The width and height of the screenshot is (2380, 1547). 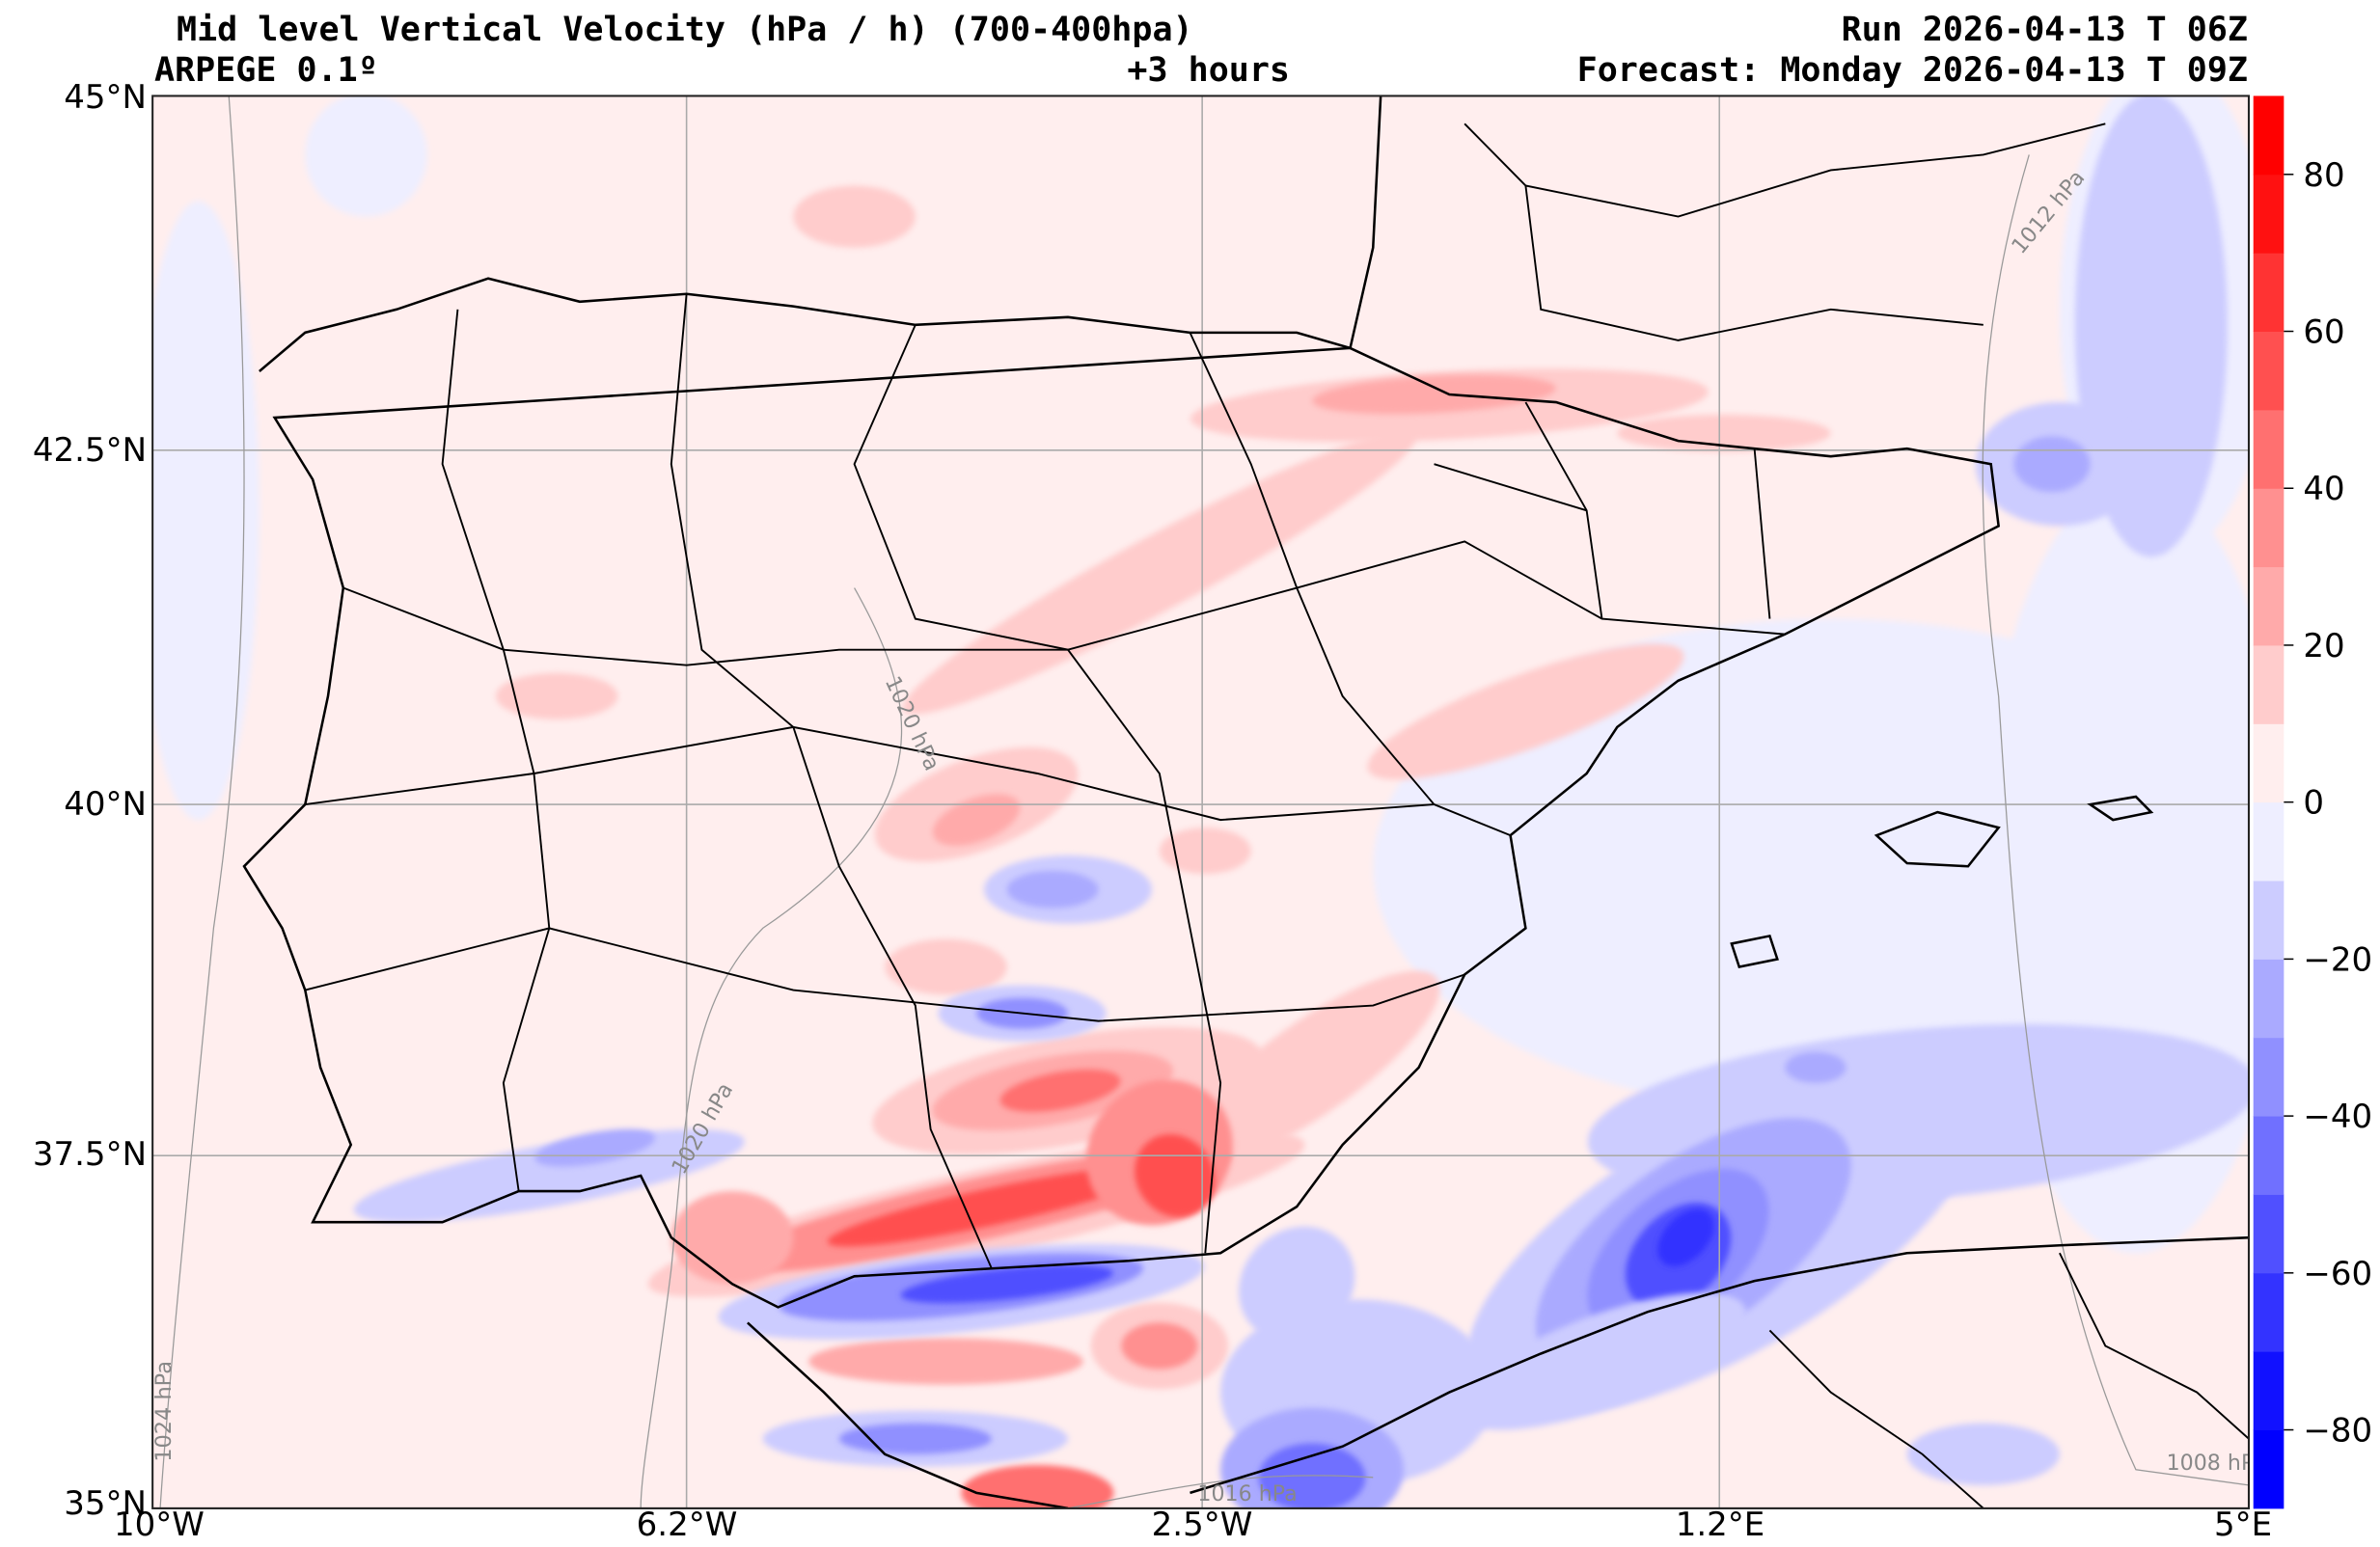 I want to click on lat-label: 37.5°N, so click(x=90, y=1154).